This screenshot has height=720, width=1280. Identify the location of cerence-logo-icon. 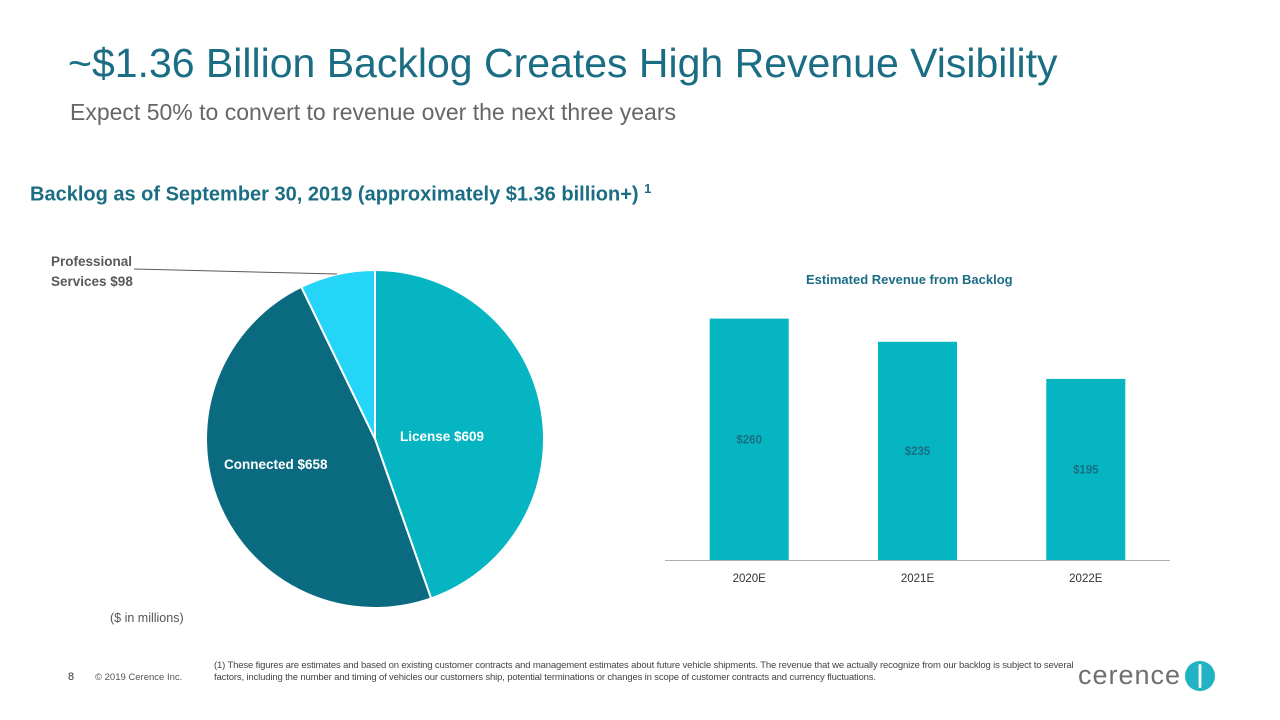
(1200, 676).